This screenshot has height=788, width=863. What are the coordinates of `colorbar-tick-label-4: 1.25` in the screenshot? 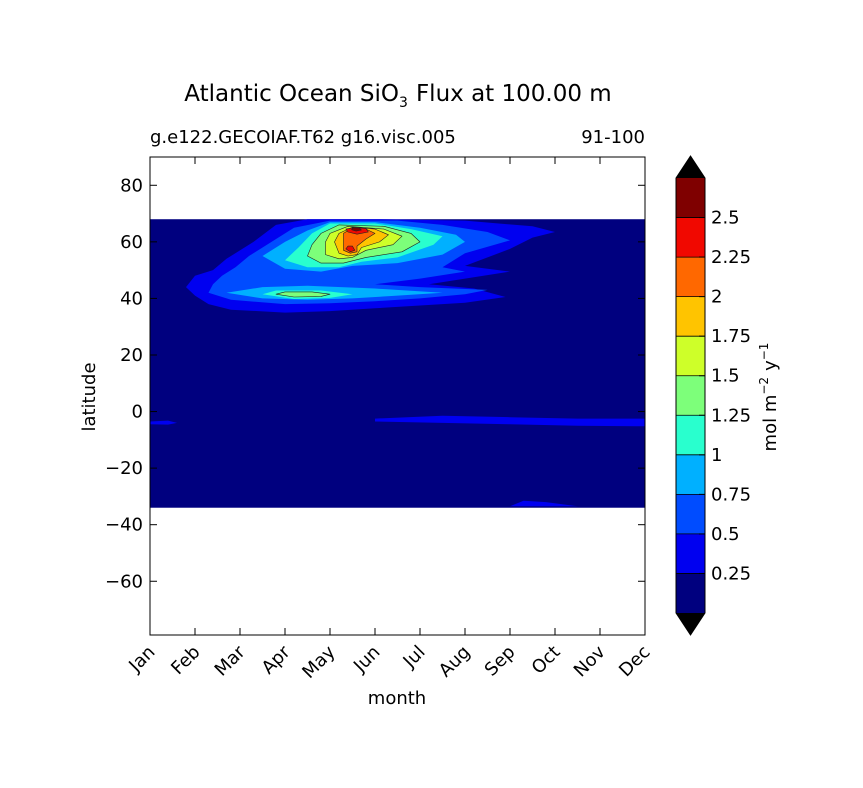 It's located at (731, 415).